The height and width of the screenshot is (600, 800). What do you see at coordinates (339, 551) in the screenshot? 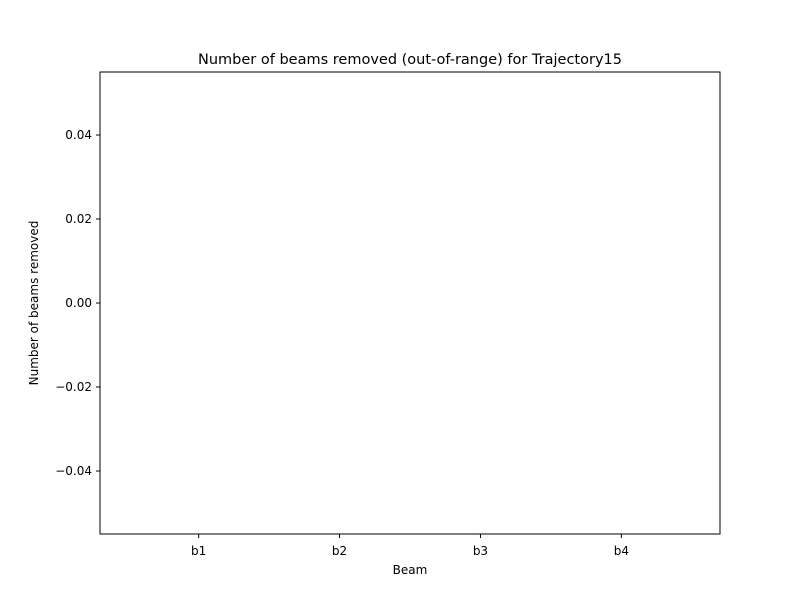
I see `x-tick-label: b2` at bounding box center [339, 551].